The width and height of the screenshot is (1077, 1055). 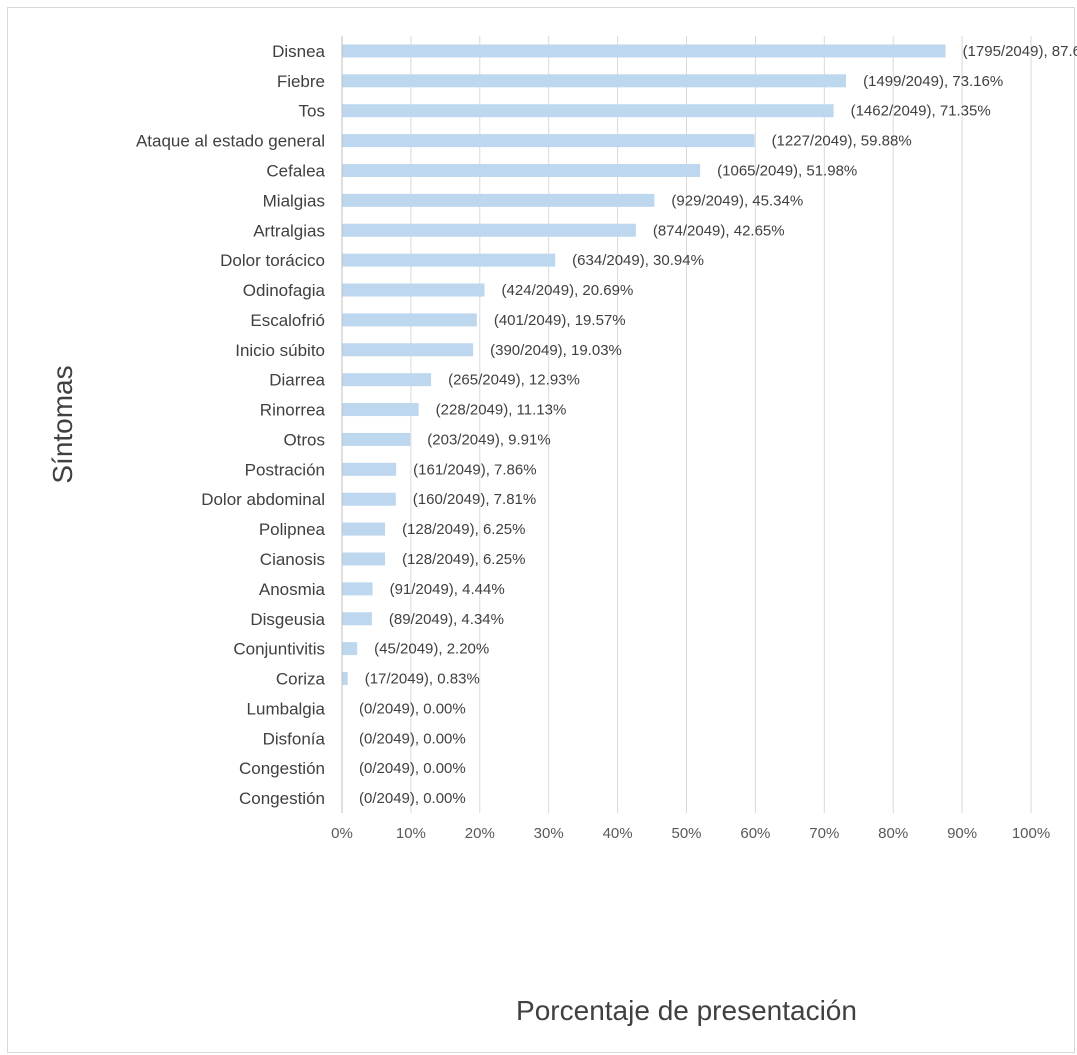 What do you see at coordinates (686, 1010) in the screenshot?
I see `x-axis-title: Porcentaje de presentación` at bounding box center [686, 1010].